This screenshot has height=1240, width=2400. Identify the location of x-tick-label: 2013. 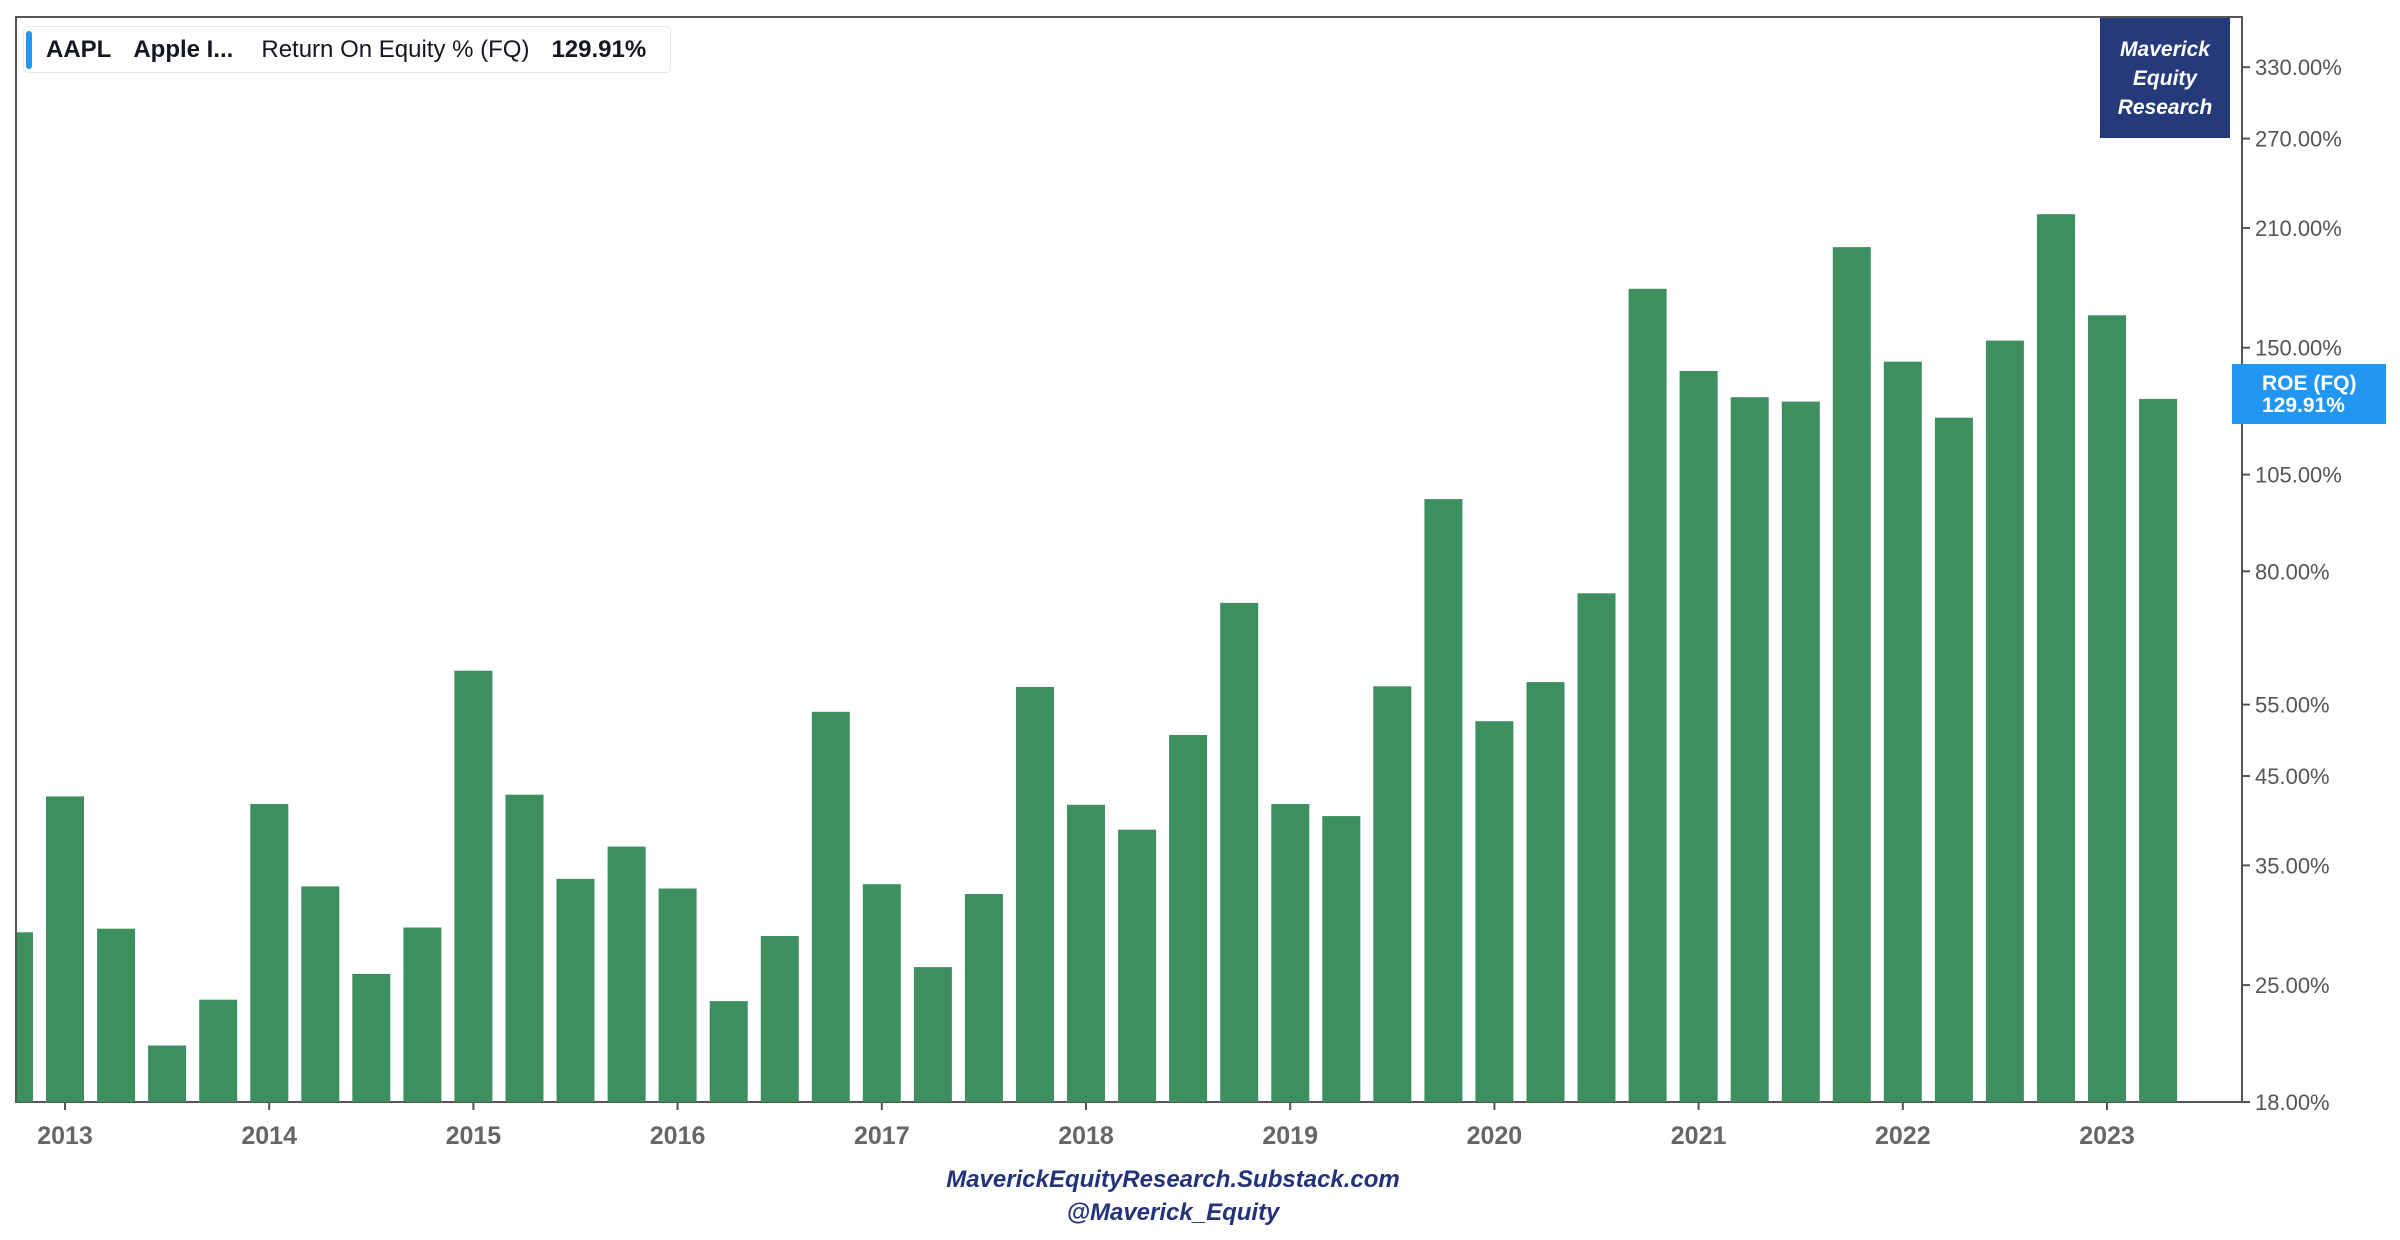
(65, 1136).